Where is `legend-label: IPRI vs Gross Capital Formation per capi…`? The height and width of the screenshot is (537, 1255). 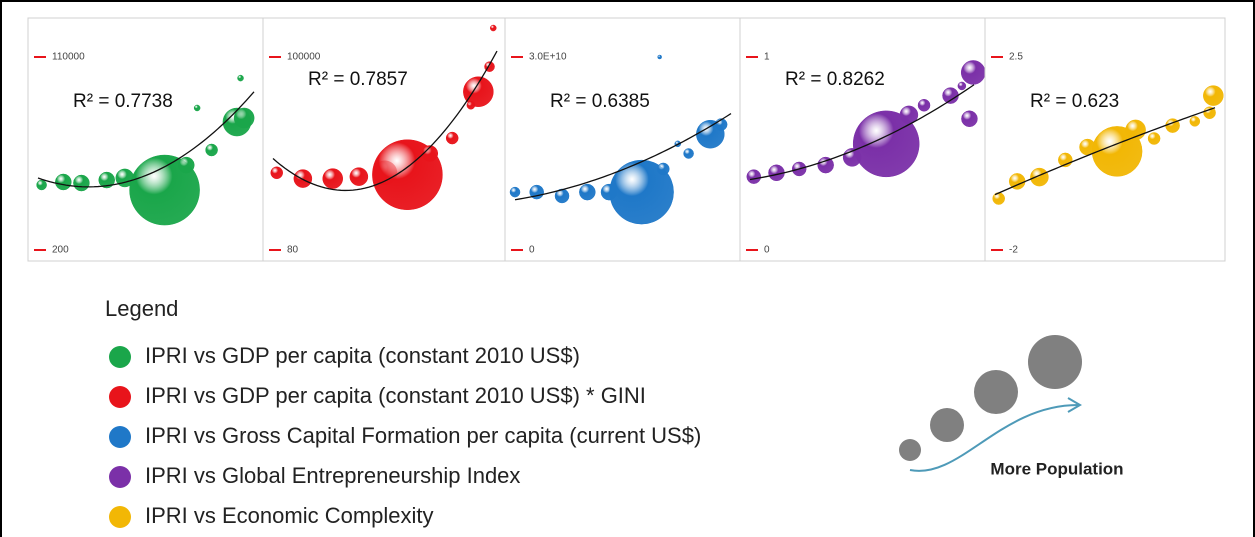 legend-label: IPRI vs Gross Capital Formation per capi… is located at coordinates (423, 435).